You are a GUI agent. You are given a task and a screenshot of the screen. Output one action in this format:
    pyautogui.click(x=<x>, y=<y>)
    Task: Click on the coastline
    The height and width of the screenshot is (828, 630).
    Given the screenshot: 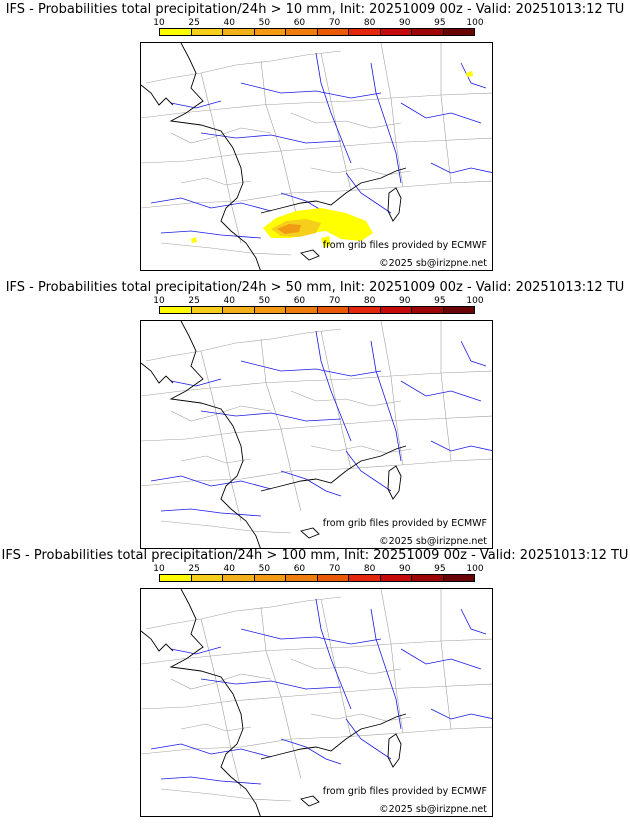 What is the action you would take?
    pyautogui.click(x=274, y=434)
    